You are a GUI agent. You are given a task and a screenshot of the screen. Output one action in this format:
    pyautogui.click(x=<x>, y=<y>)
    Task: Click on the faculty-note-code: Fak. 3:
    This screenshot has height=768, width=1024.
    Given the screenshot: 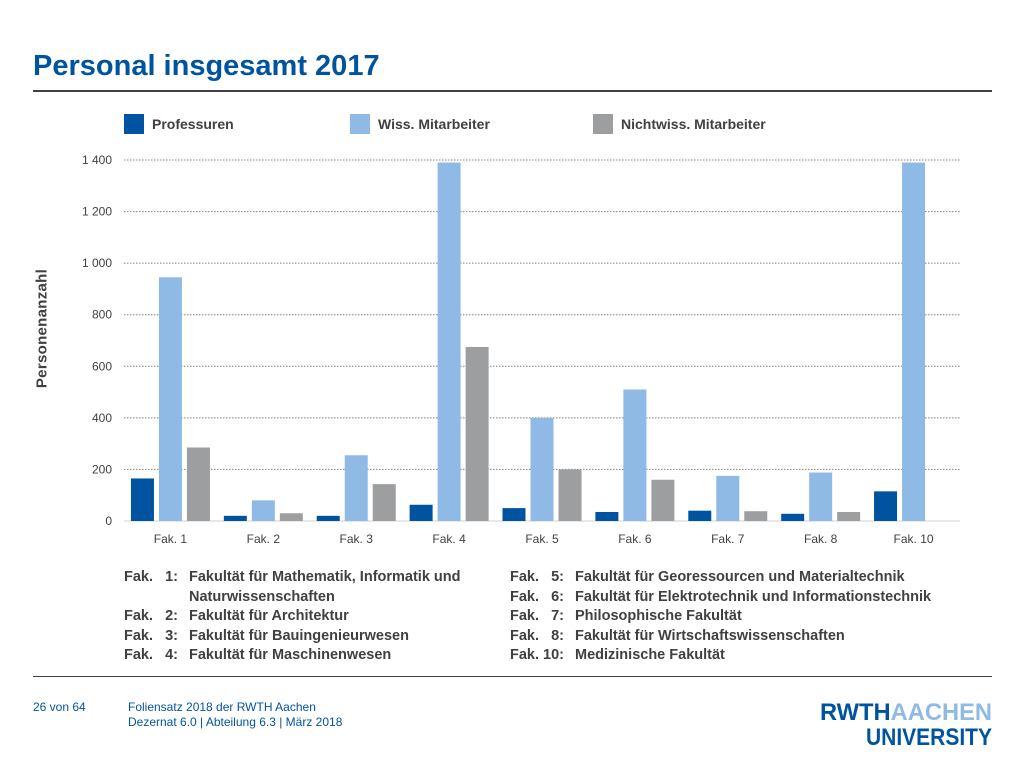 What is the action you would take?
    pyautogui.click(x=151, y=635)
    